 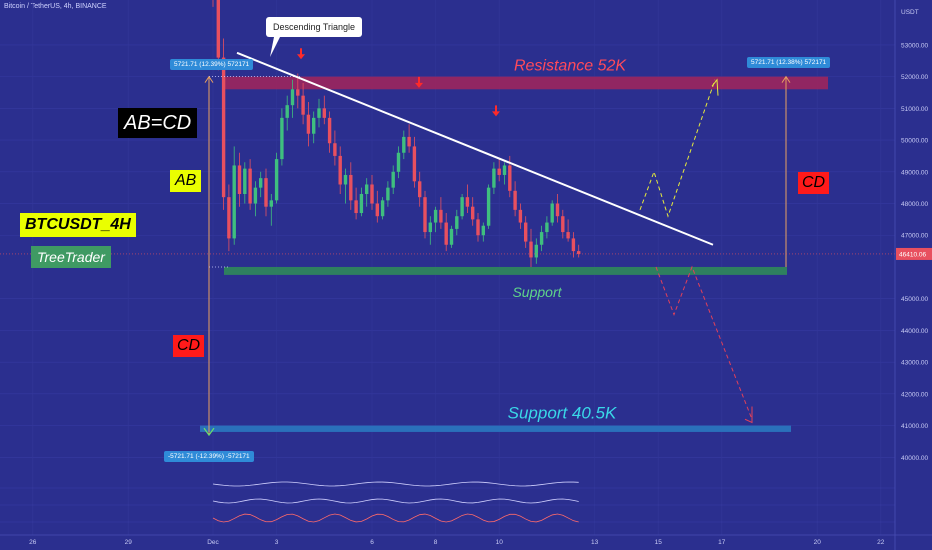 I want to click on measure-arrow-up-right, so click(x=786, y=79).